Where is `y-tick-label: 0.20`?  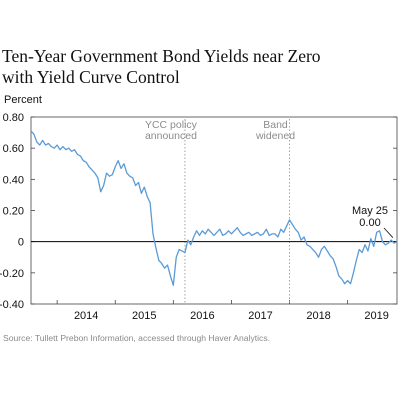
y-tick-label: 0.20 is located at coordinates (13, 212).